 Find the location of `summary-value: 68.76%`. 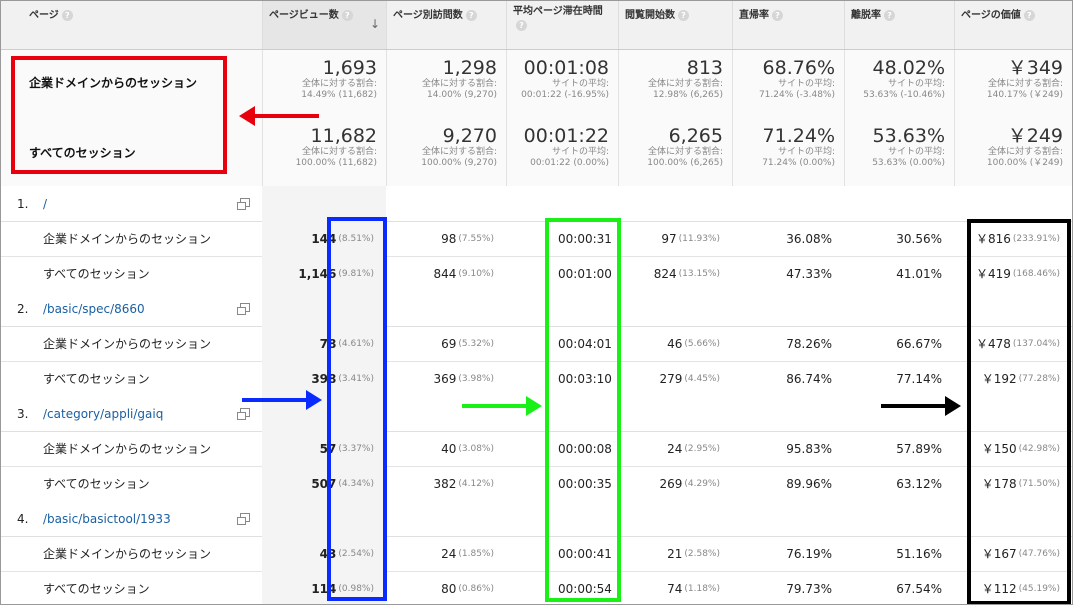

summary-value: 68.76% is located at coordinates (798, 68).